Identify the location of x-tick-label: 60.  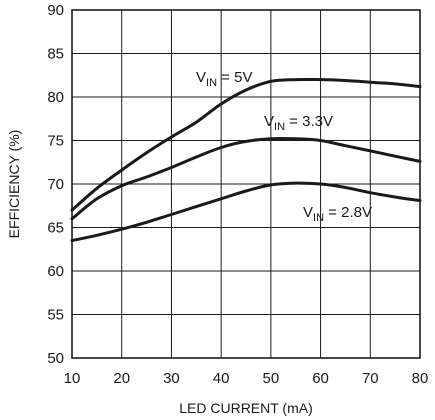
(320, 378).